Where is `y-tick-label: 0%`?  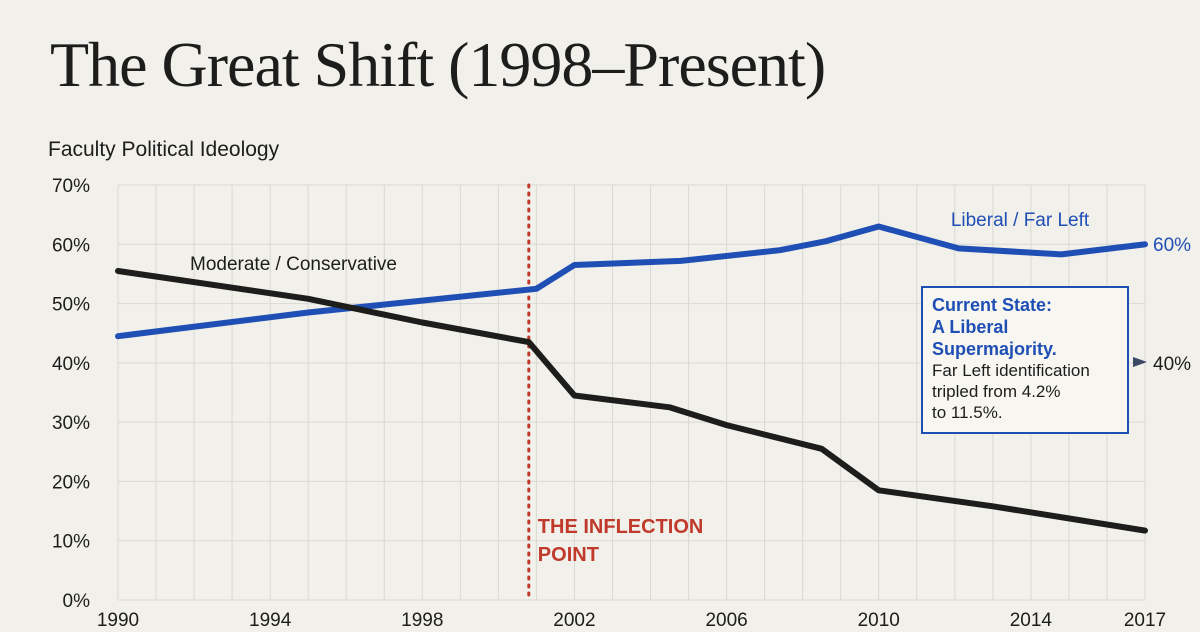 y-tick-label: 0% is located at coordinates (77, 601).